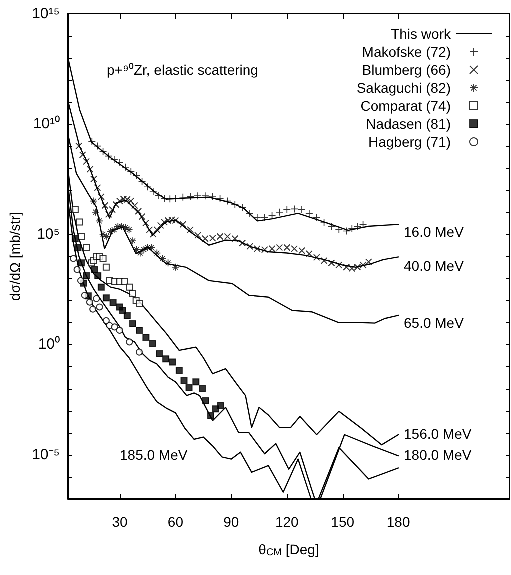 The height and width of the screenshot is (575, 511). I want to click on annotation: 156.0 MeV, so click(438, 434).